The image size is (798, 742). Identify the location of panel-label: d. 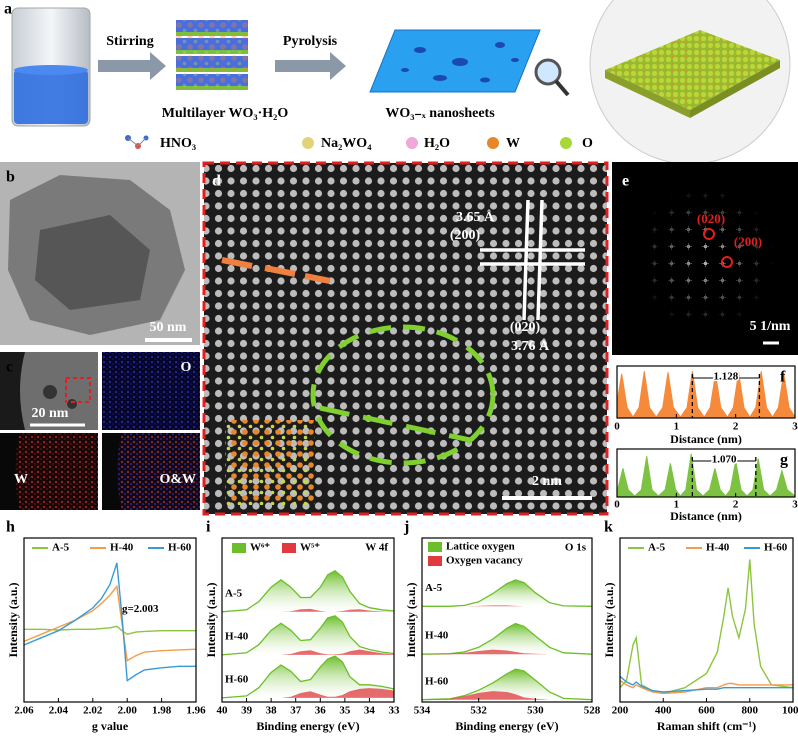
(216, 181).